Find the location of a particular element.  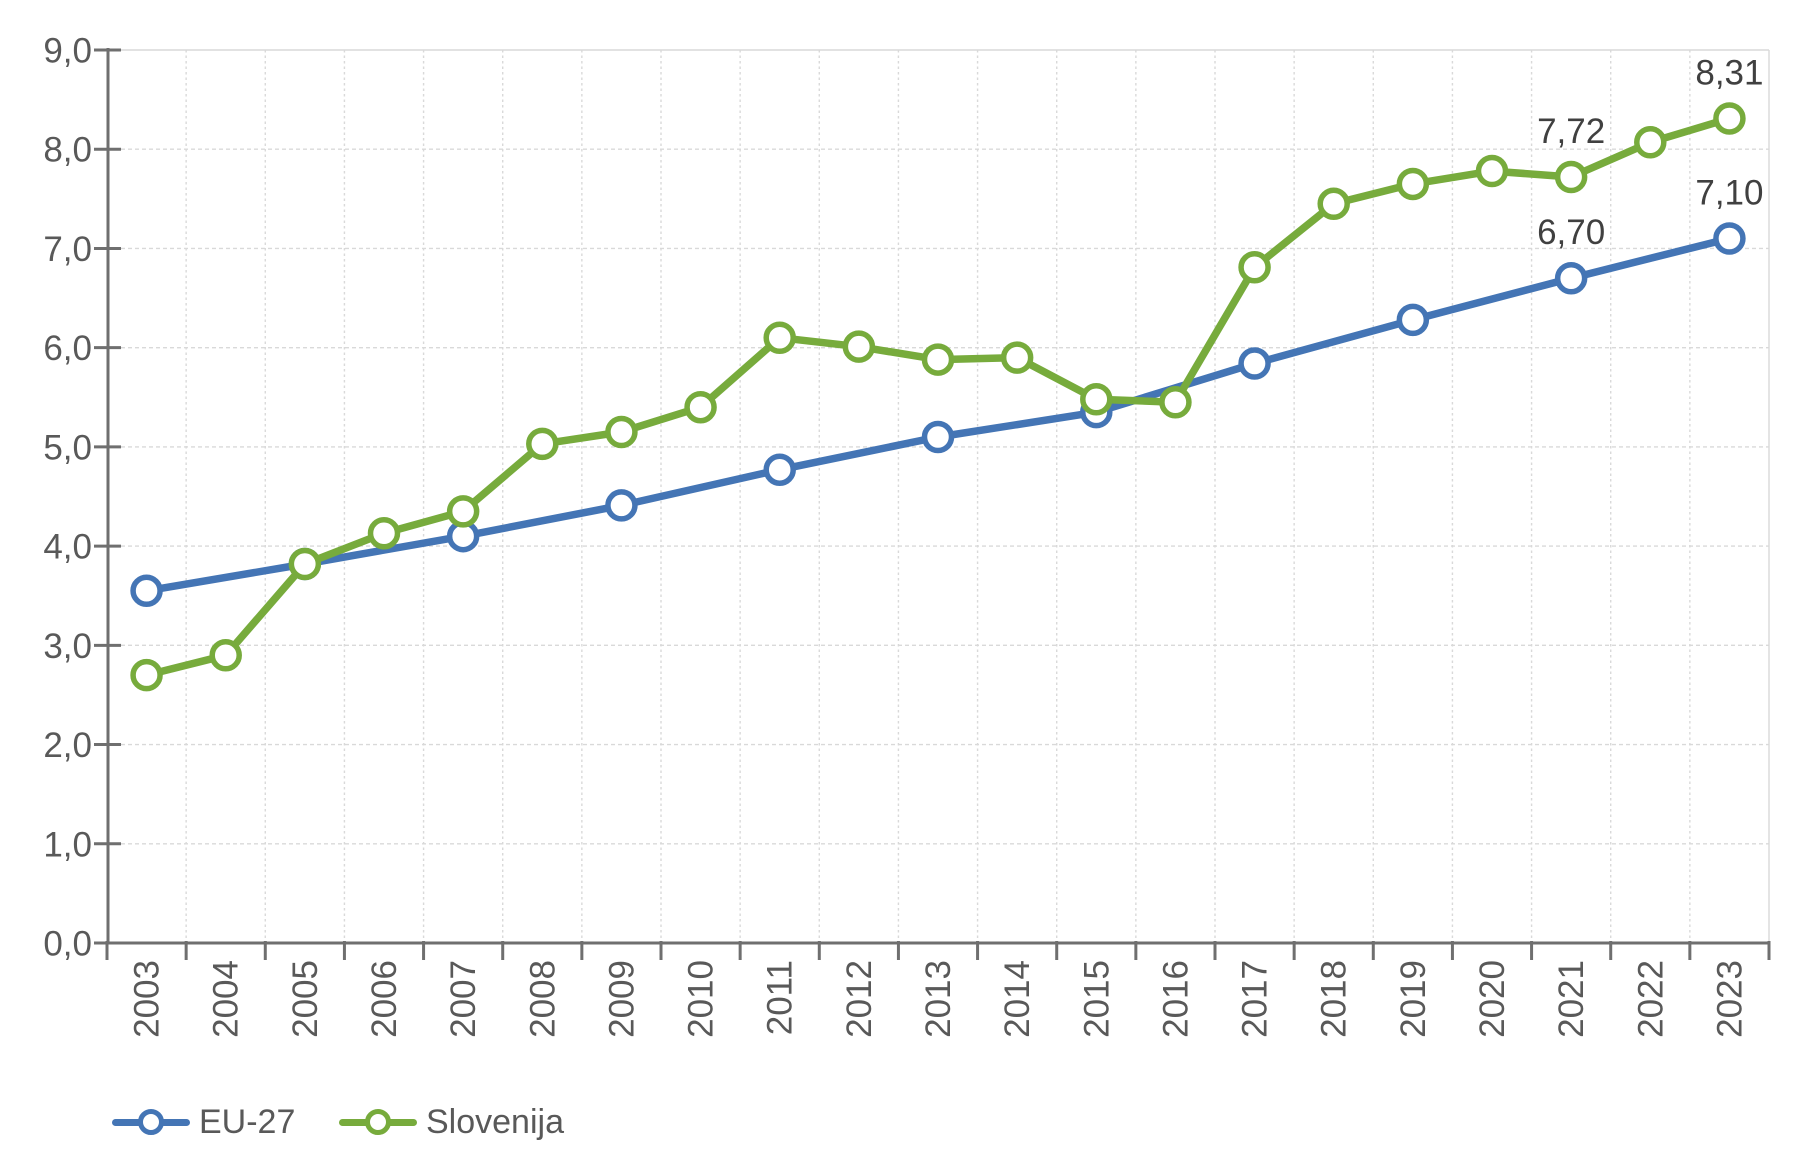

data-point-marker-slovenija-2008 is located at coordinates (542, 444).